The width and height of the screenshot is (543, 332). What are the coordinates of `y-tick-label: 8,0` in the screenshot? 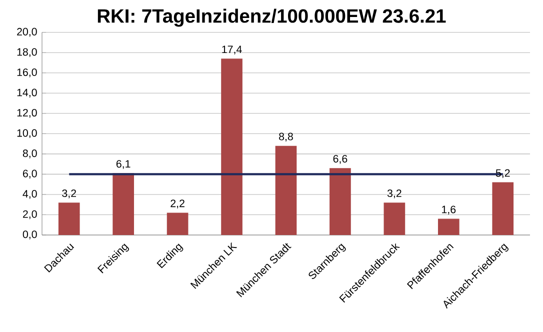 It's located at (29, 154).